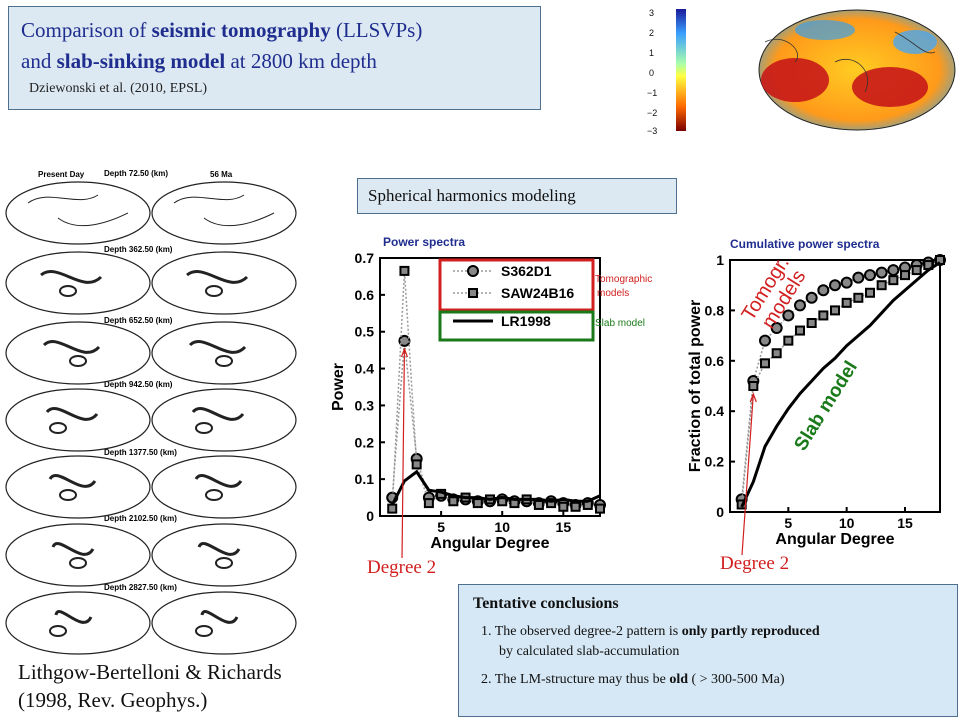 The height and width of the screenshot is (720, 960). Describe the element at coordinates (526, 321) in the screenshot. I see `legend-label: LR1998` at that location.